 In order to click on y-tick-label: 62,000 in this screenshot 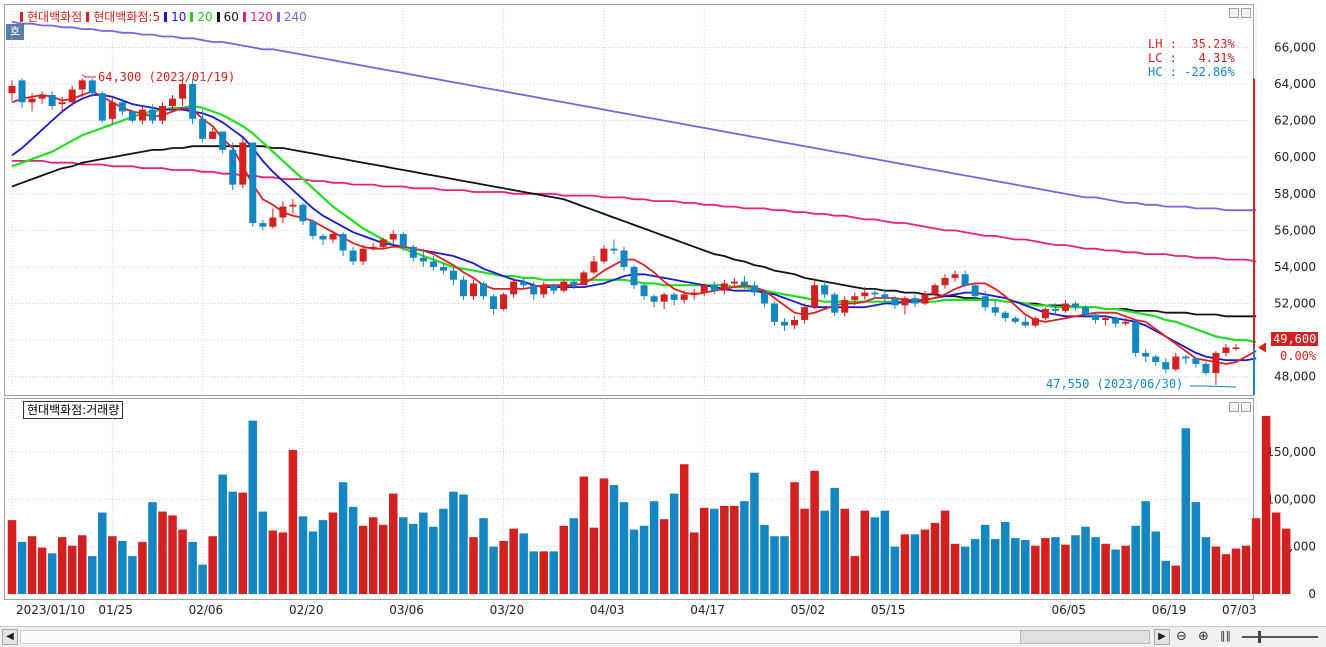, I will do `click(1295, 121)`.